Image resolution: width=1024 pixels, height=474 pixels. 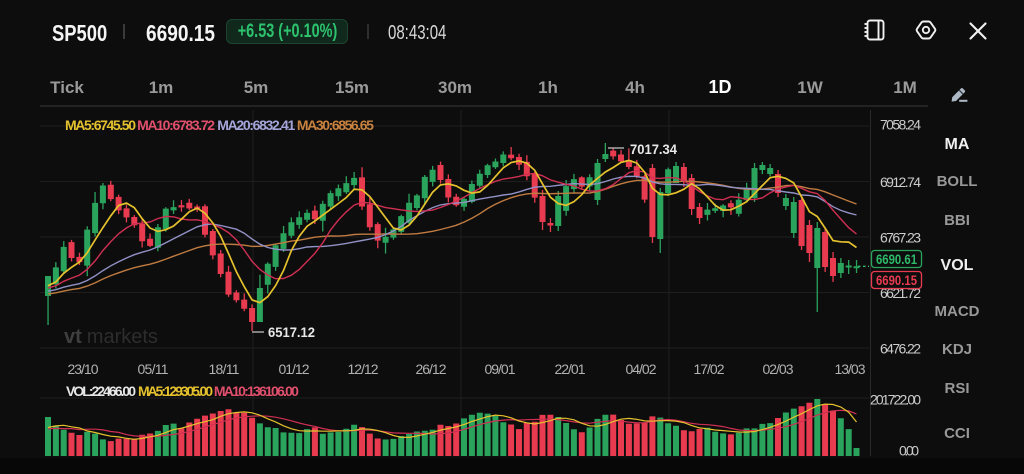 What do you see at coordinates (900, 349) in the screenshot?
I see `svg-text: 6476.22` at bounding box center [900, 349].